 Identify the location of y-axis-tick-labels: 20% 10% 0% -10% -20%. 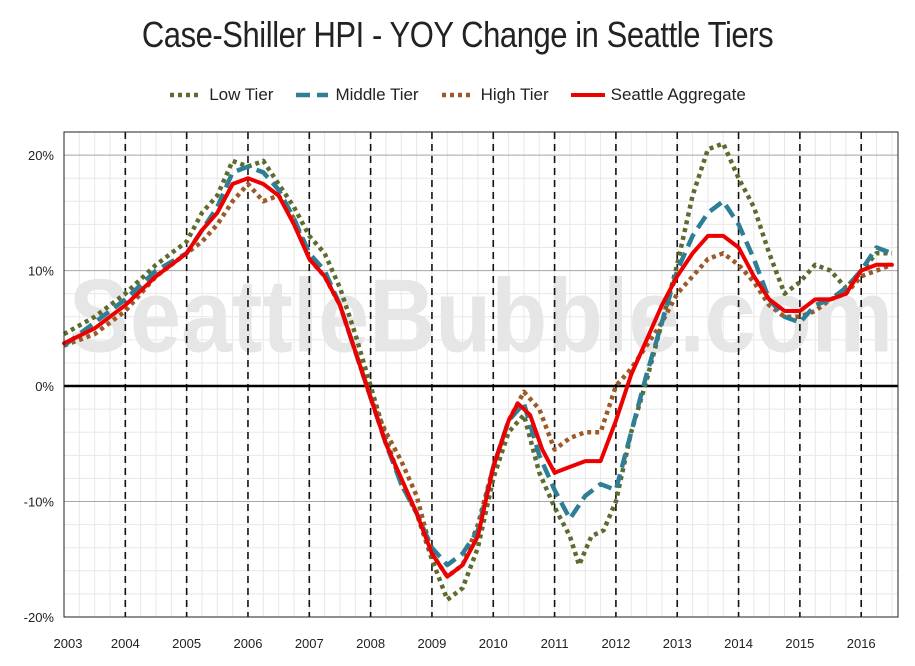
(39, 386).